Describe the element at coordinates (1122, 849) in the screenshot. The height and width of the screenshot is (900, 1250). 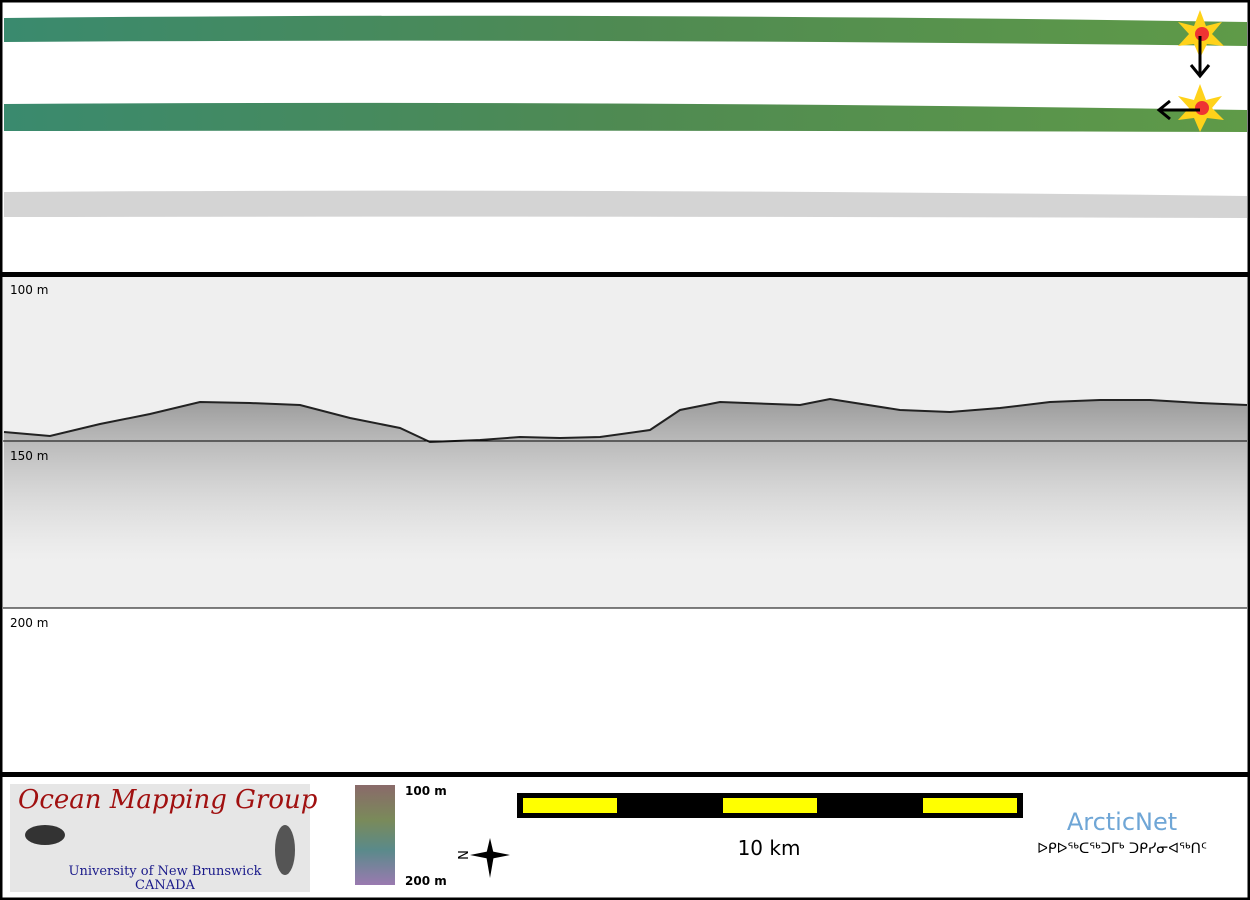
I see `partner-syllabics: ᐅᑭᐅᖅᑕᖅᑐᒥᒃ ᑐᑭᓯᓂᐊᖅᑎᑦ` at that location.